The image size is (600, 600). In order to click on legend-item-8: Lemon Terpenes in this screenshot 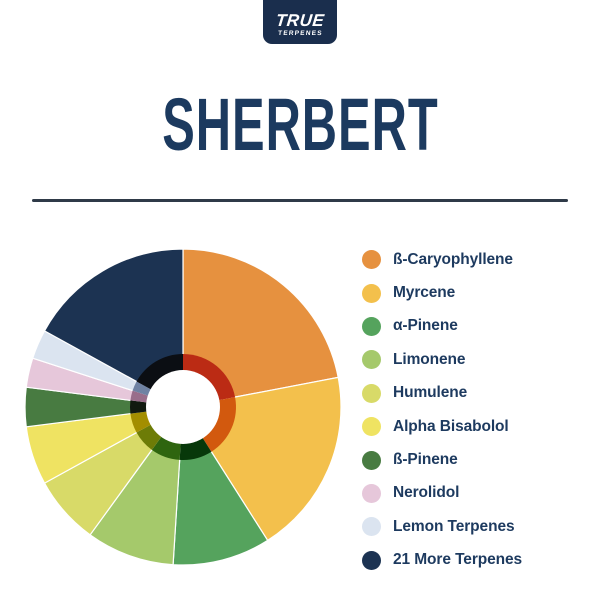, I will do `click(442, 526)`.